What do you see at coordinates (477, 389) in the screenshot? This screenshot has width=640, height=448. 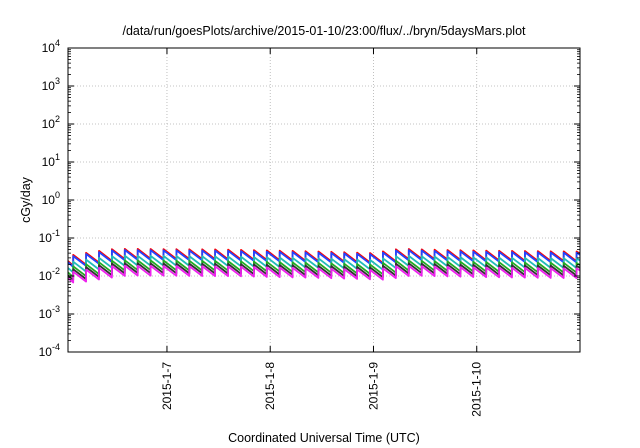 I see `x-tick-label: 2015-1-10` at bounding box center [477, 389].